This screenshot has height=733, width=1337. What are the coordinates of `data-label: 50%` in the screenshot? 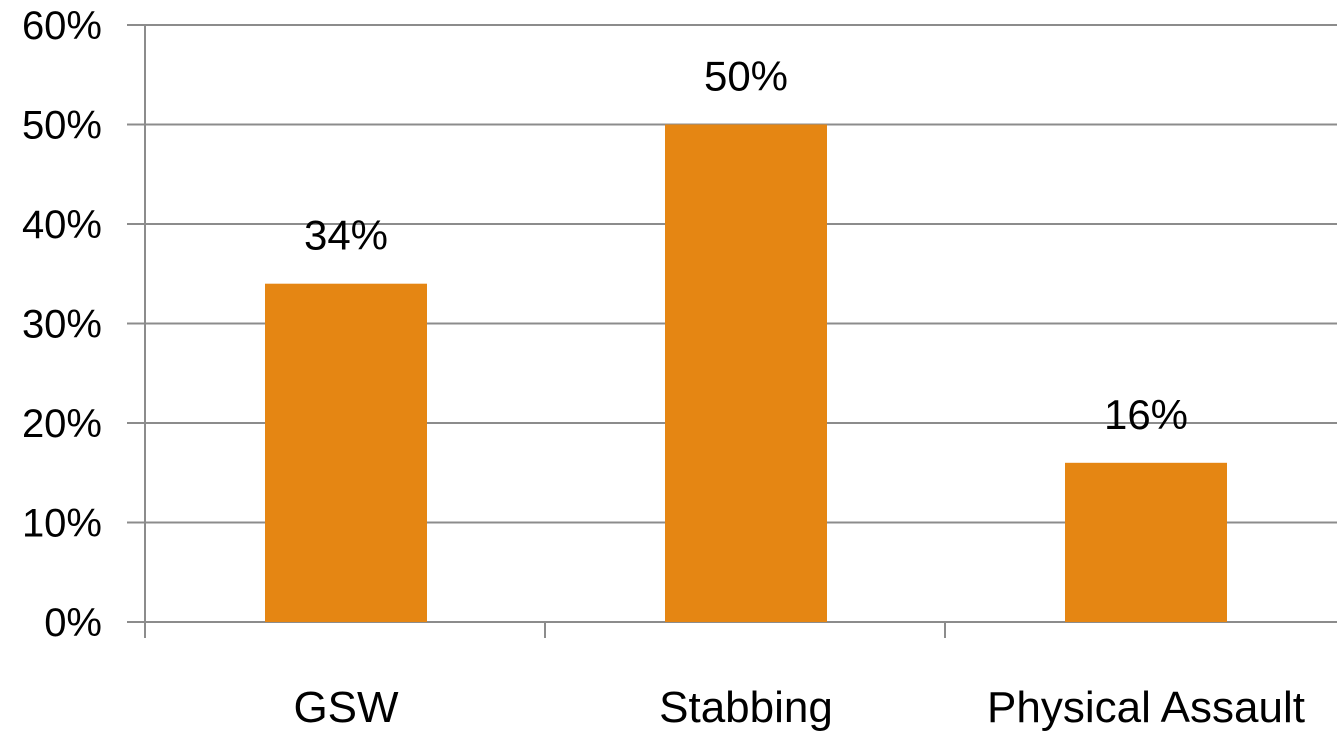 It's located at (746, 76).